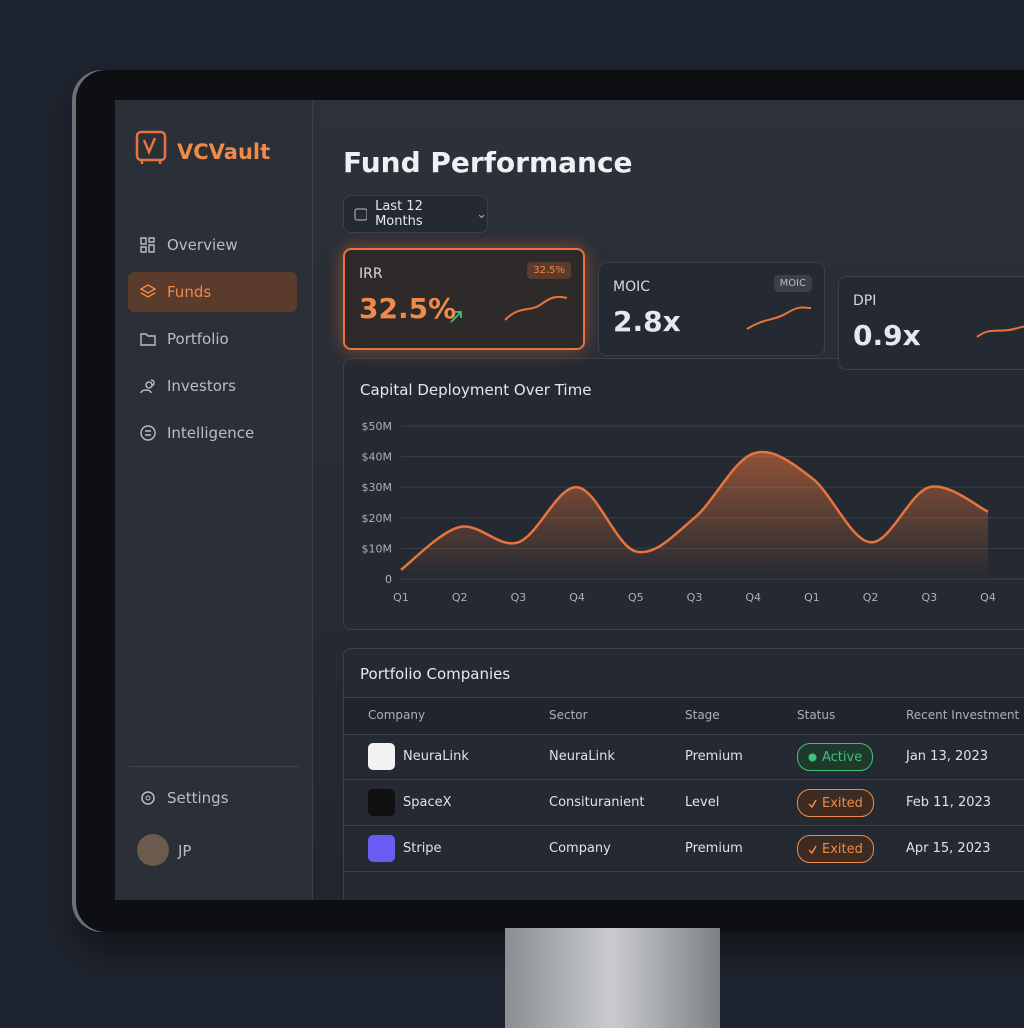 This screenshot has width=1024, height=1028. I want to click on status-label: Active, so click(842, 757).